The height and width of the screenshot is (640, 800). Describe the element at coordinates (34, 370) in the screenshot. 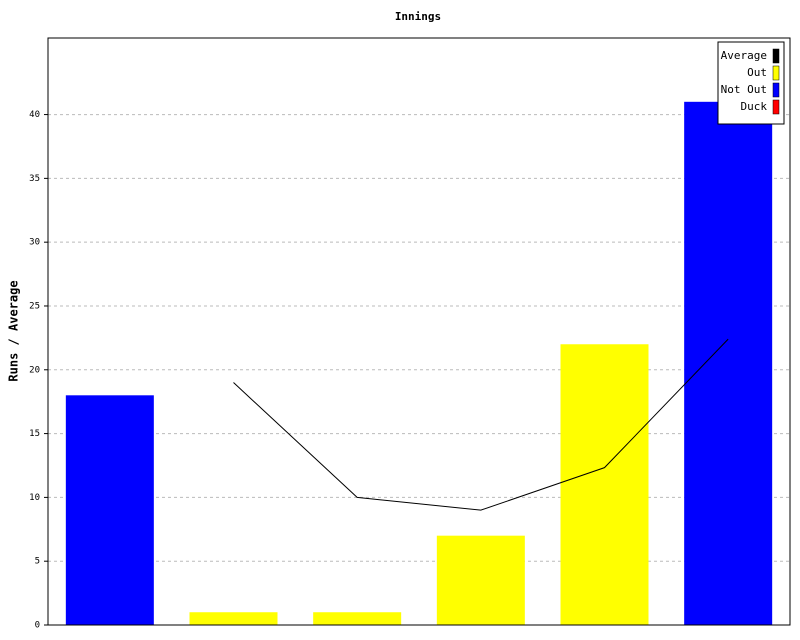

I see `y-tick-label: 20` at that location.